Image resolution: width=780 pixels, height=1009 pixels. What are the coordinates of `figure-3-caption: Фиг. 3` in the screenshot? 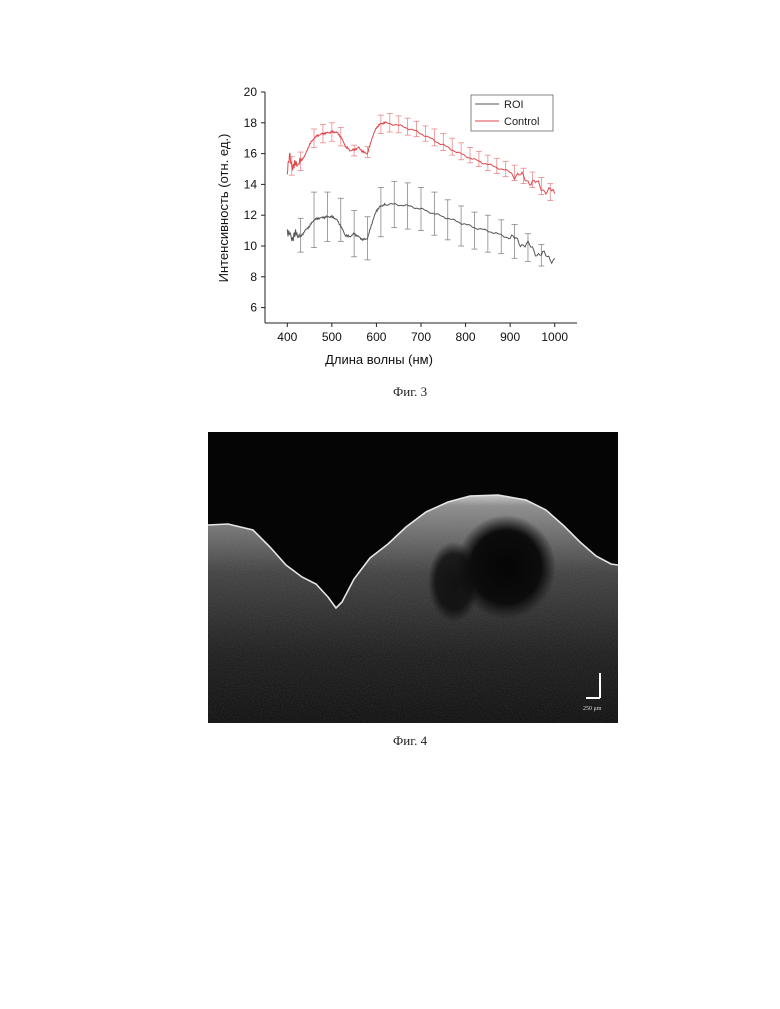 It's located at (410, 392).